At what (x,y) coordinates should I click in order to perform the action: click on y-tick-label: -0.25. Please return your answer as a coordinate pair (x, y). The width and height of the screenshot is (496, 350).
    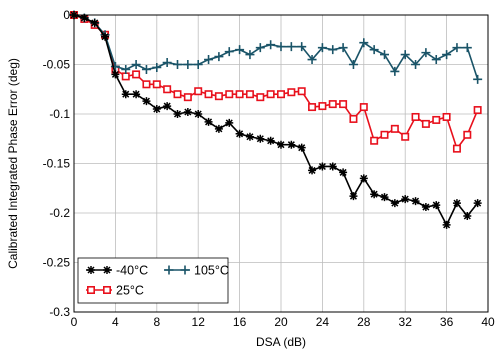
    Looking at the image, I should click on (57, 263).